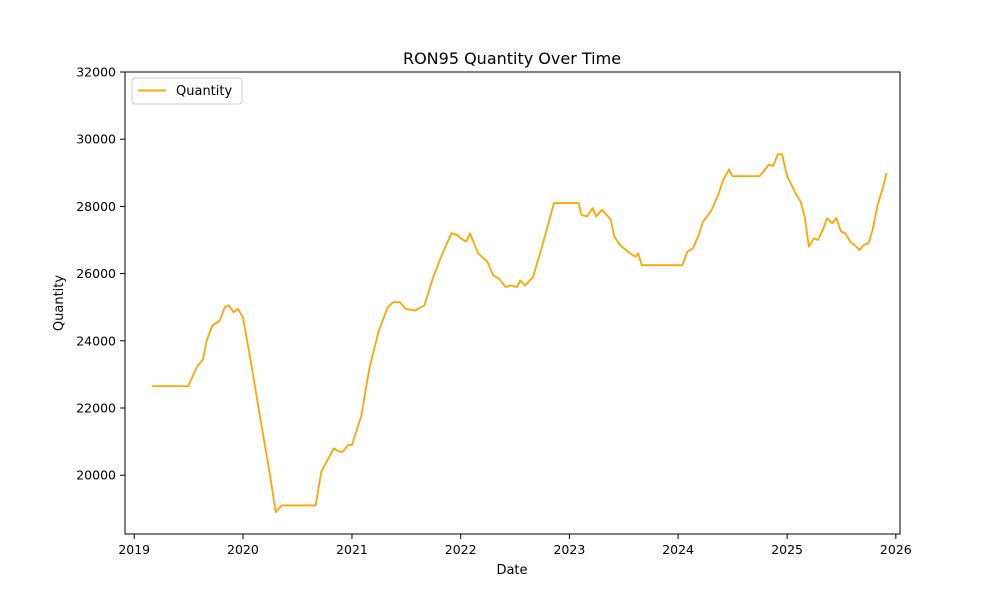 The height and width of the screenshot is (600, 1000). I want to click on y-tick-label: 20000, so click(96, 475).